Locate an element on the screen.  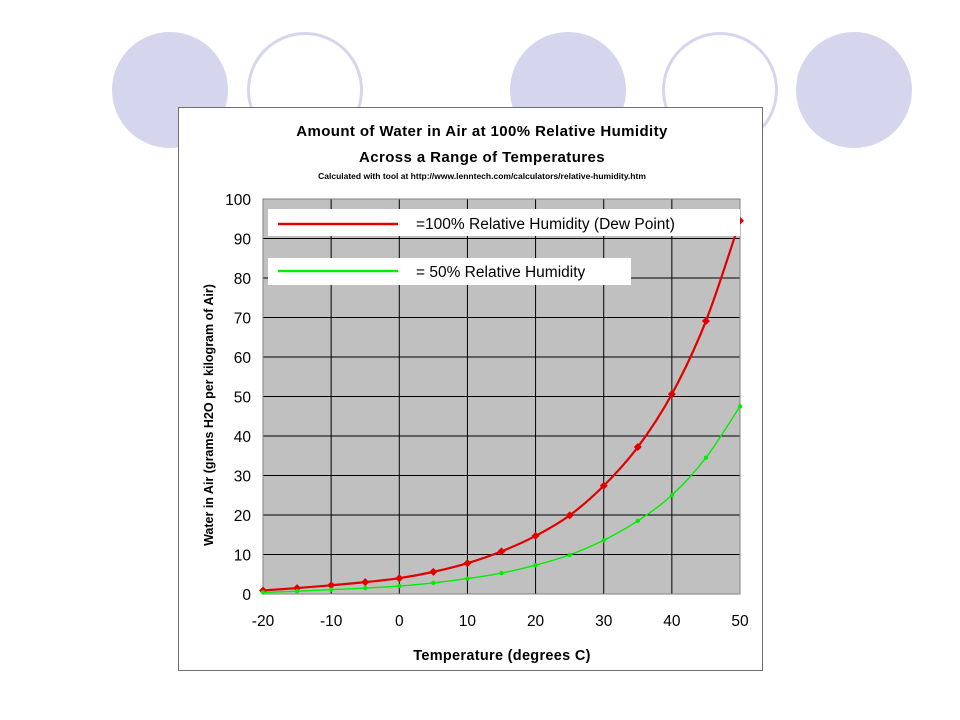
y-tick-label: 50 is located at coordinates (243, 398).